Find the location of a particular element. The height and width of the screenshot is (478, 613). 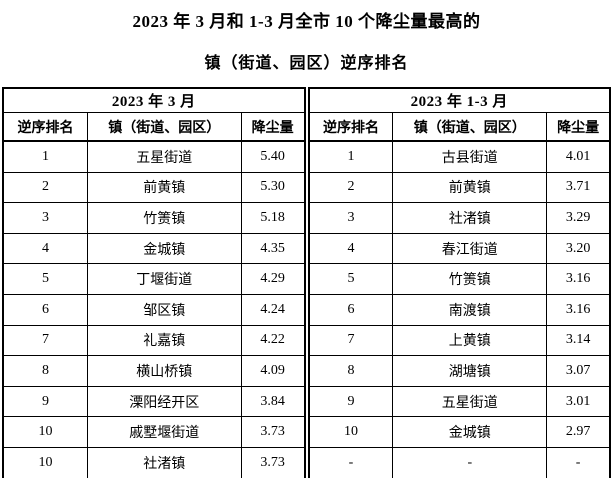

table-row: 10 社渚镇 3.73 is located at coordinates (154, 462).